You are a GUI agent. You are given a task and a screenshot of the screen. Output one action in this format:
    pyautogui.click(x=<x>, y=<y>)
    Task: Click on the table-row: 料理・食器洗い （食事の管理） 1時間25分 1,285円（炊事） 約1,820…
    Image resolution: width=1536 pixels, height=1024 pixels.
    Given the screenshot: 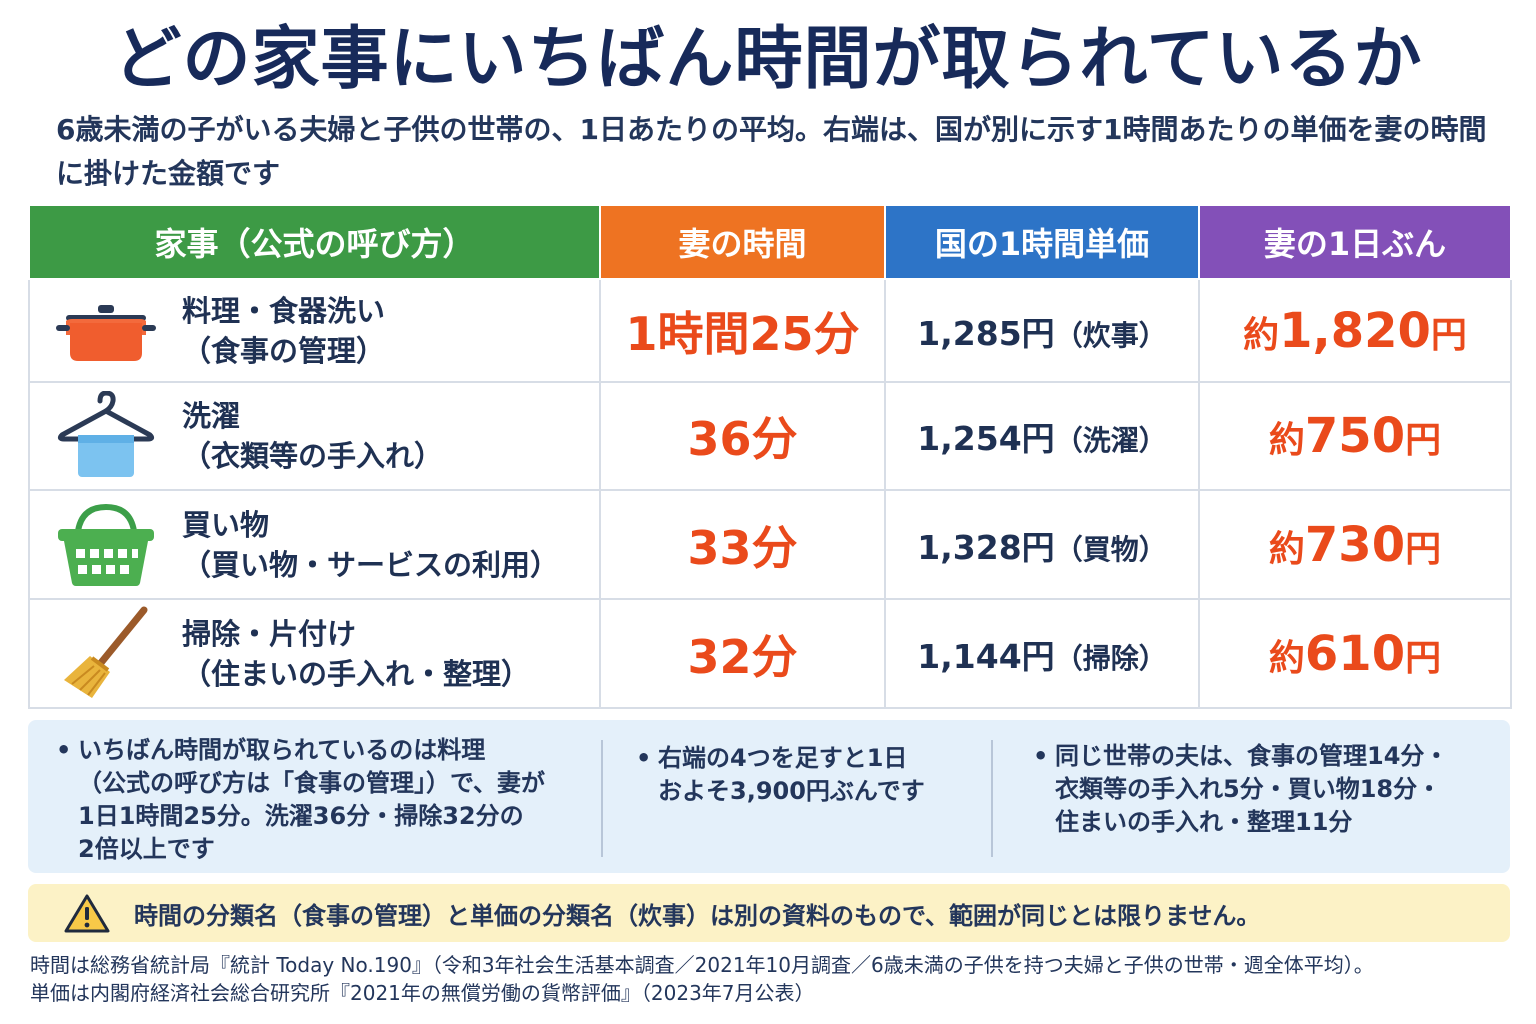 What is the action you would take?
    pyautogui.click(x=770, y=330)
    